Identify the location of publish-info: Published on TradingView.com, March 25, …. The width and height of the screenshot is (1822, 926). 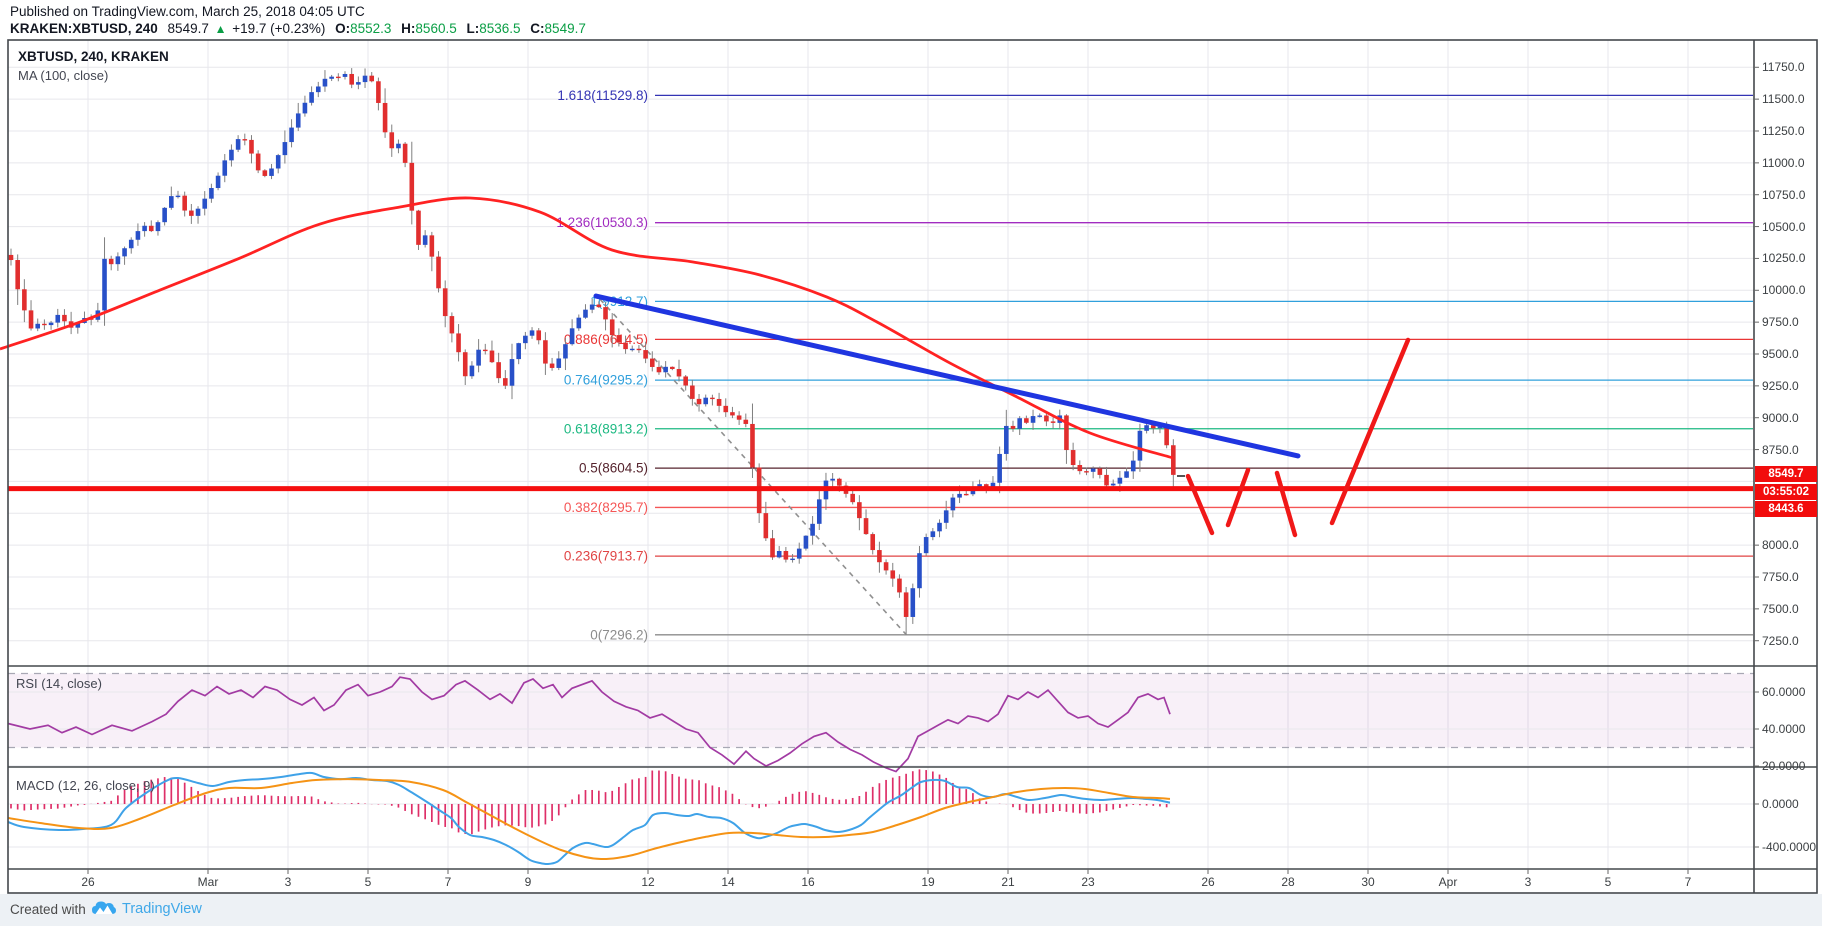
(187, 11).